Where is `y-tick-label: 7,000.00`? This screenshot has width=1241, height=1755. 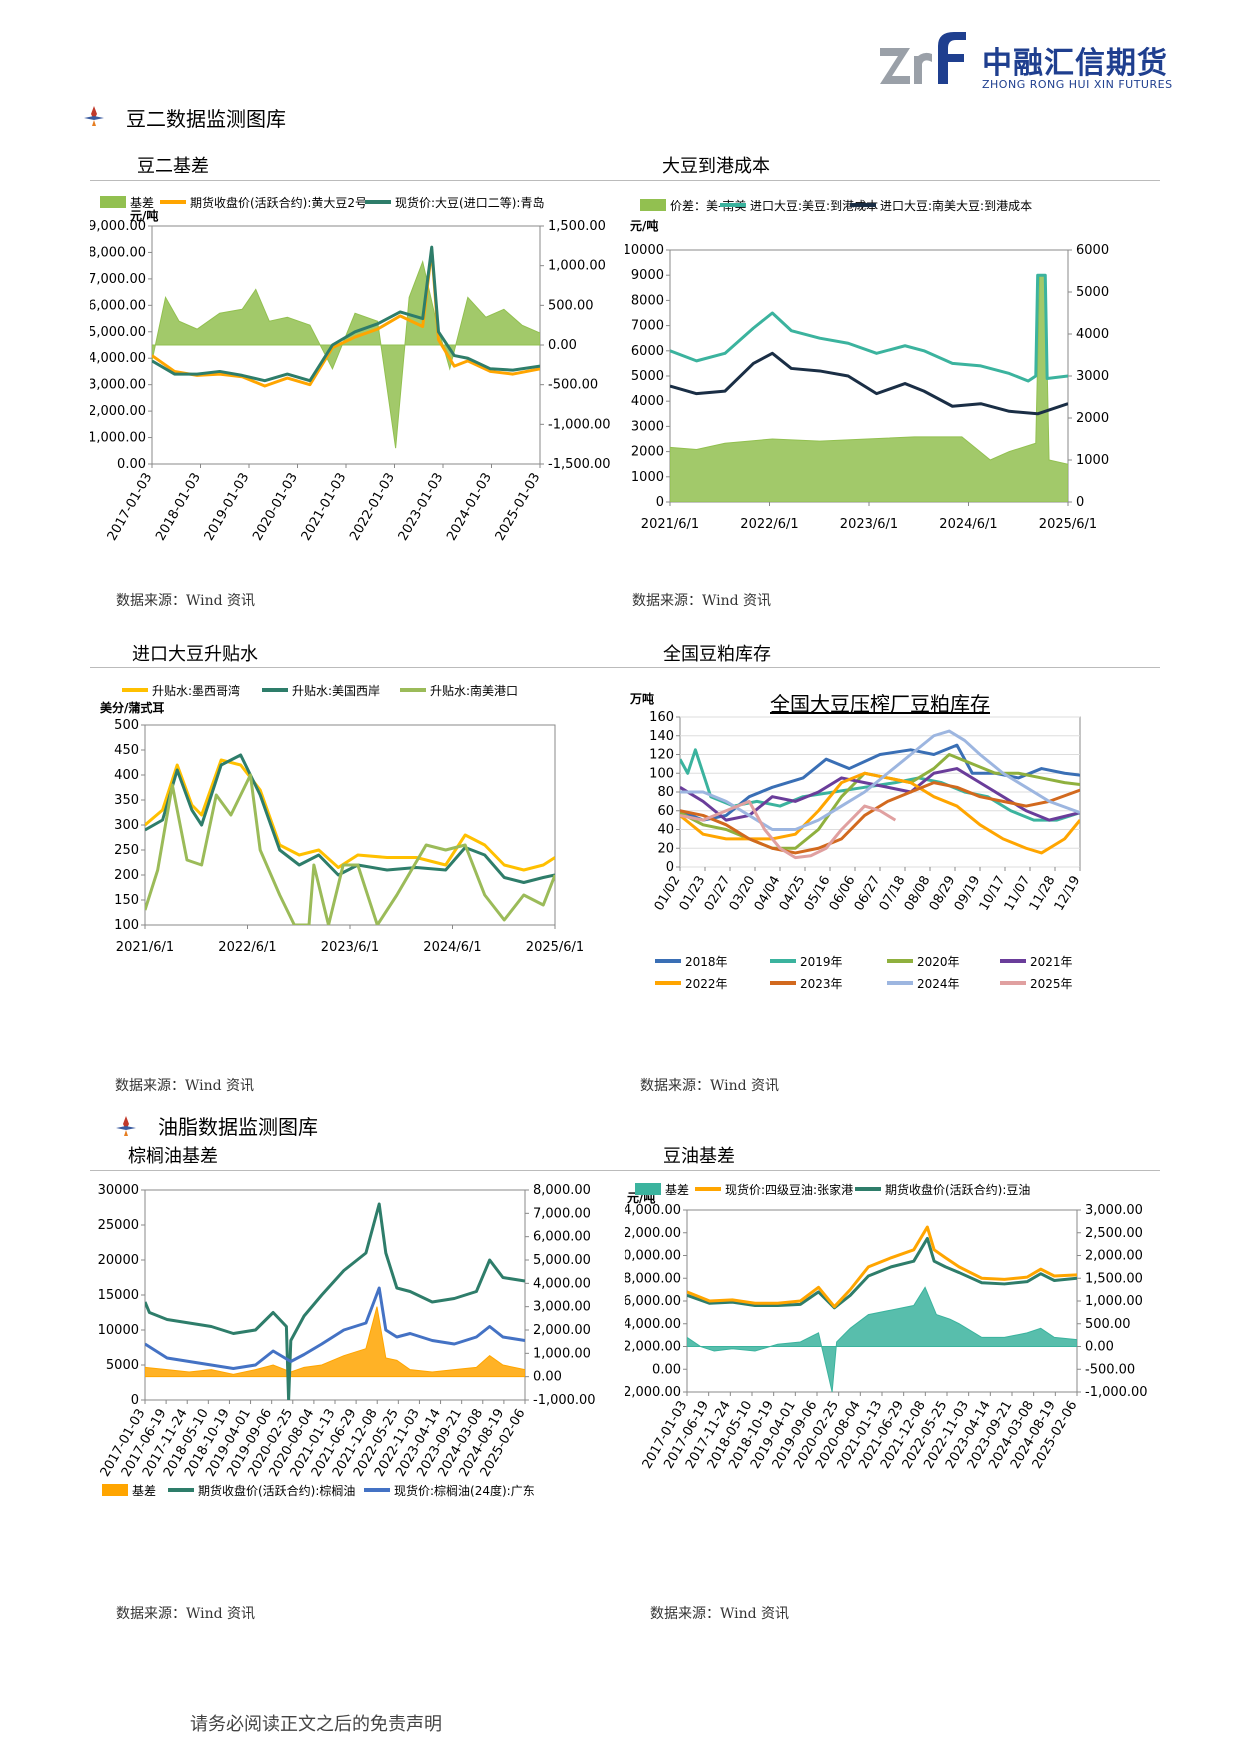
y-tick-label: 7,000.00 is located at coordinates (118, 279).